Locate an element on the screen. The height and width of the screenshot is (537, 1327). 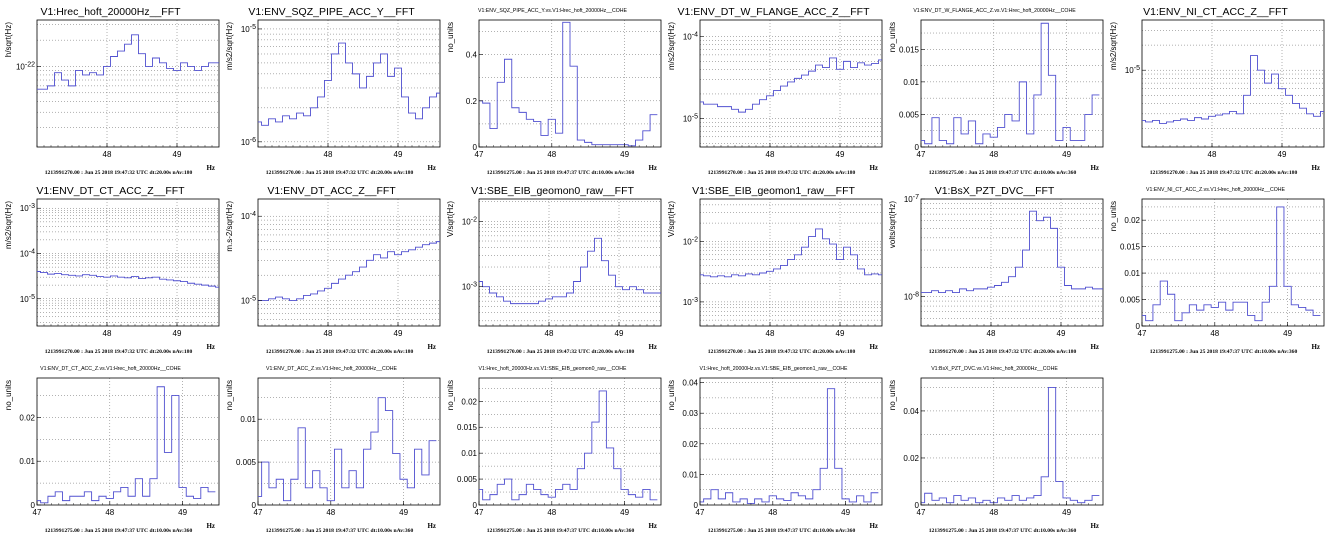
chart-title: V1:ENV_DT_ACC_Z__FFT is located at coordinates (331, 191).